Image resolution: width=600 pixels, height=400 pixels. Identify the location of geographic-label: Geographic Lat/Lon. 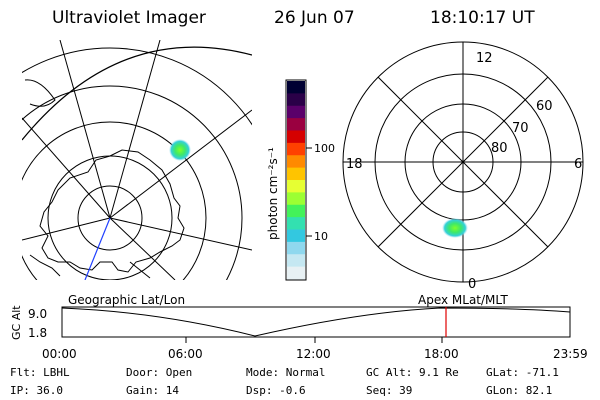
(126, 300).